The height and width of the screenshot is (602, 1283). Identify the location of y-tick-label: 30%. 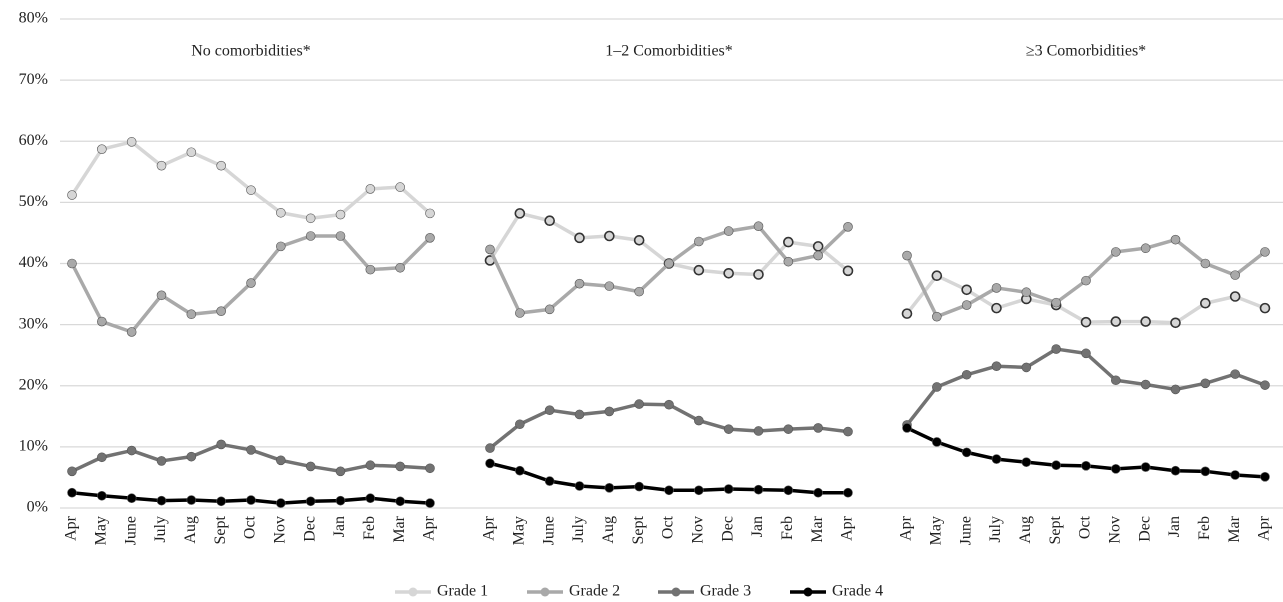
(33, 323).